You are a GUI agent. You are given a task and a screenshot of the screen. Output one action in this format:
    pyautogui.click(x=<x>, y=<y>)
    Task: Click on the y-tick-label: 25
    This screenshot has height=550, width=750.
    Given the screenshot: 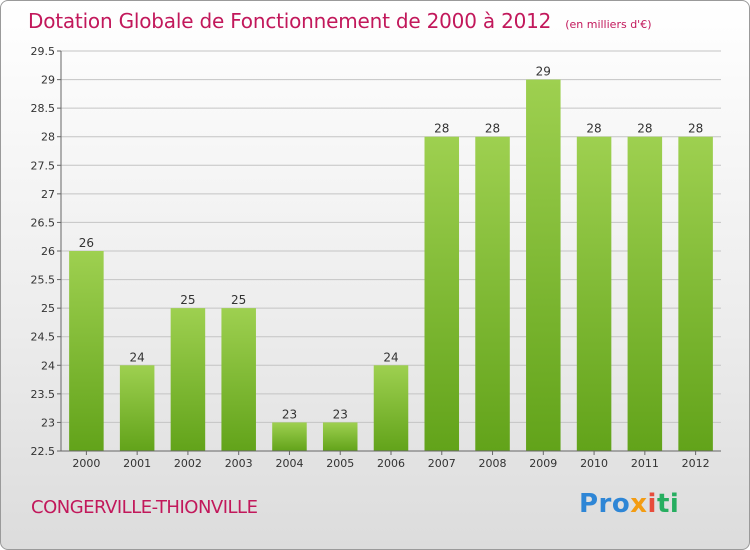 What is the action you would take?
    pyautogui.click(x=48, y=308)
    